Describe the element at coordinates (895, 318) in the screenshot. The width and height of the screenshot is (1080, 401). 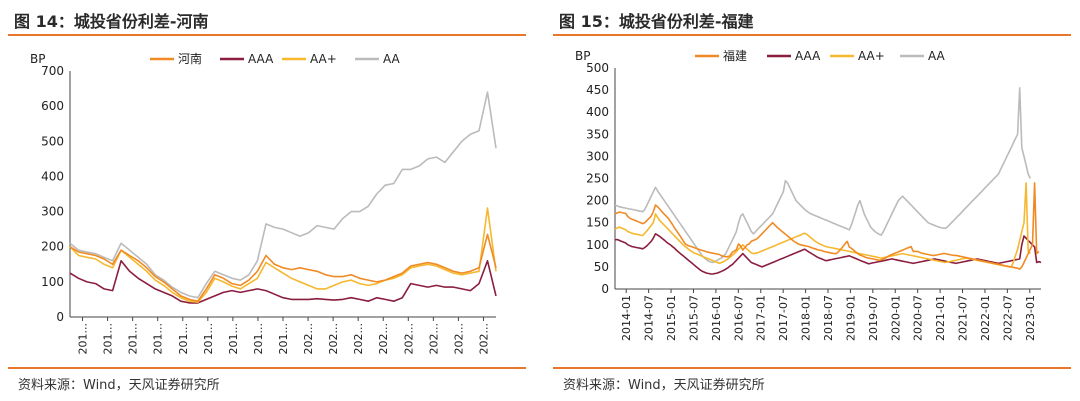
I see `x-tick-label: 2020-01` at that location.